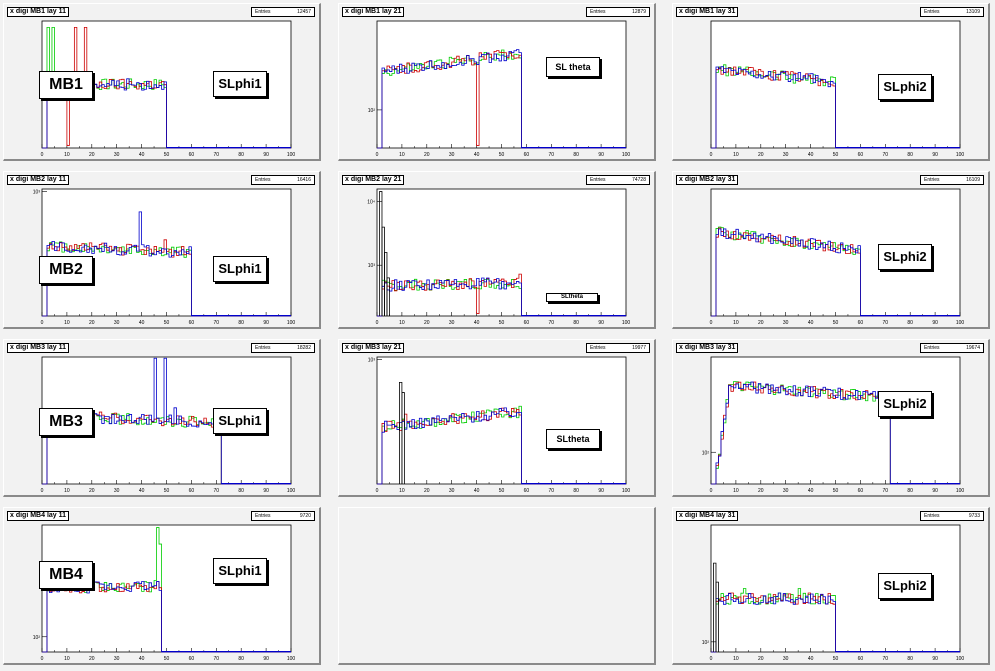  Describe the element at coordinates (639, 12) in the screenshot. I see `stats-value: 12879` at that location.